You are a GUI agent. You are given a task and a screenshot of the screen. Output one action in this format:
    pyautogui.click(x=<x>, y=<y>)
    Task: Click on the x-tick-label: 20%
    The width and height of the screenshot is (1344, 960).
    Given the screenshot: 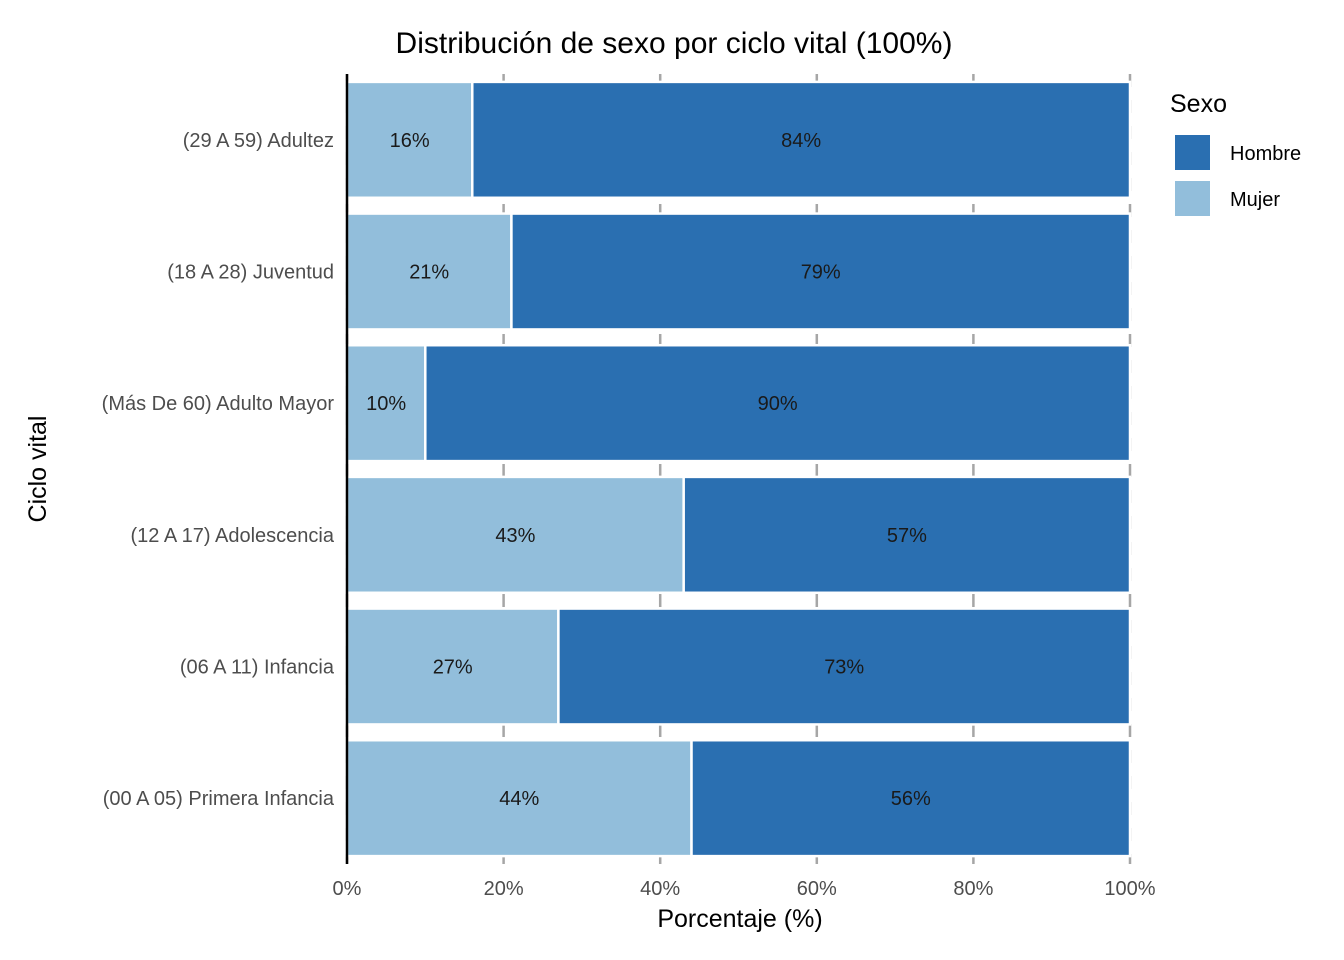 What is the action you would take?
    pyautogui.click(x=504, y=889)
    